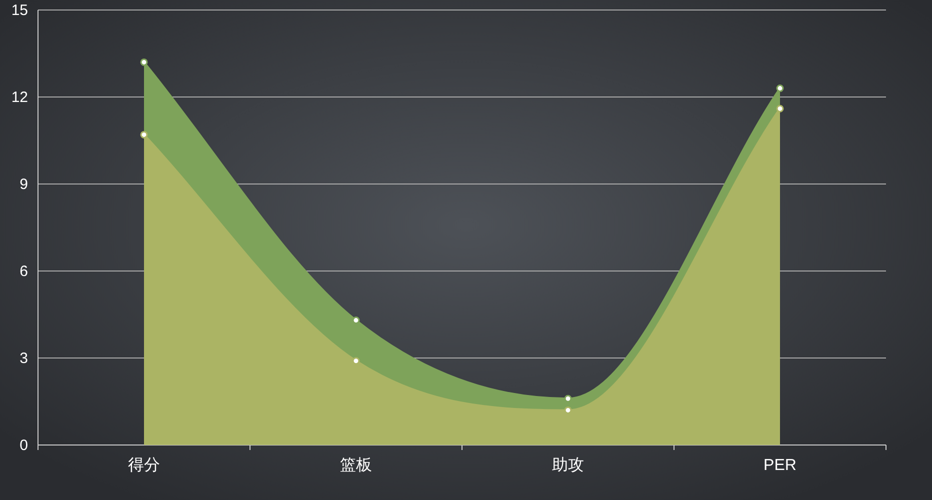 The image size is (932, 500). I want to click on x-tick-label: 篮板, so click(356, 465).